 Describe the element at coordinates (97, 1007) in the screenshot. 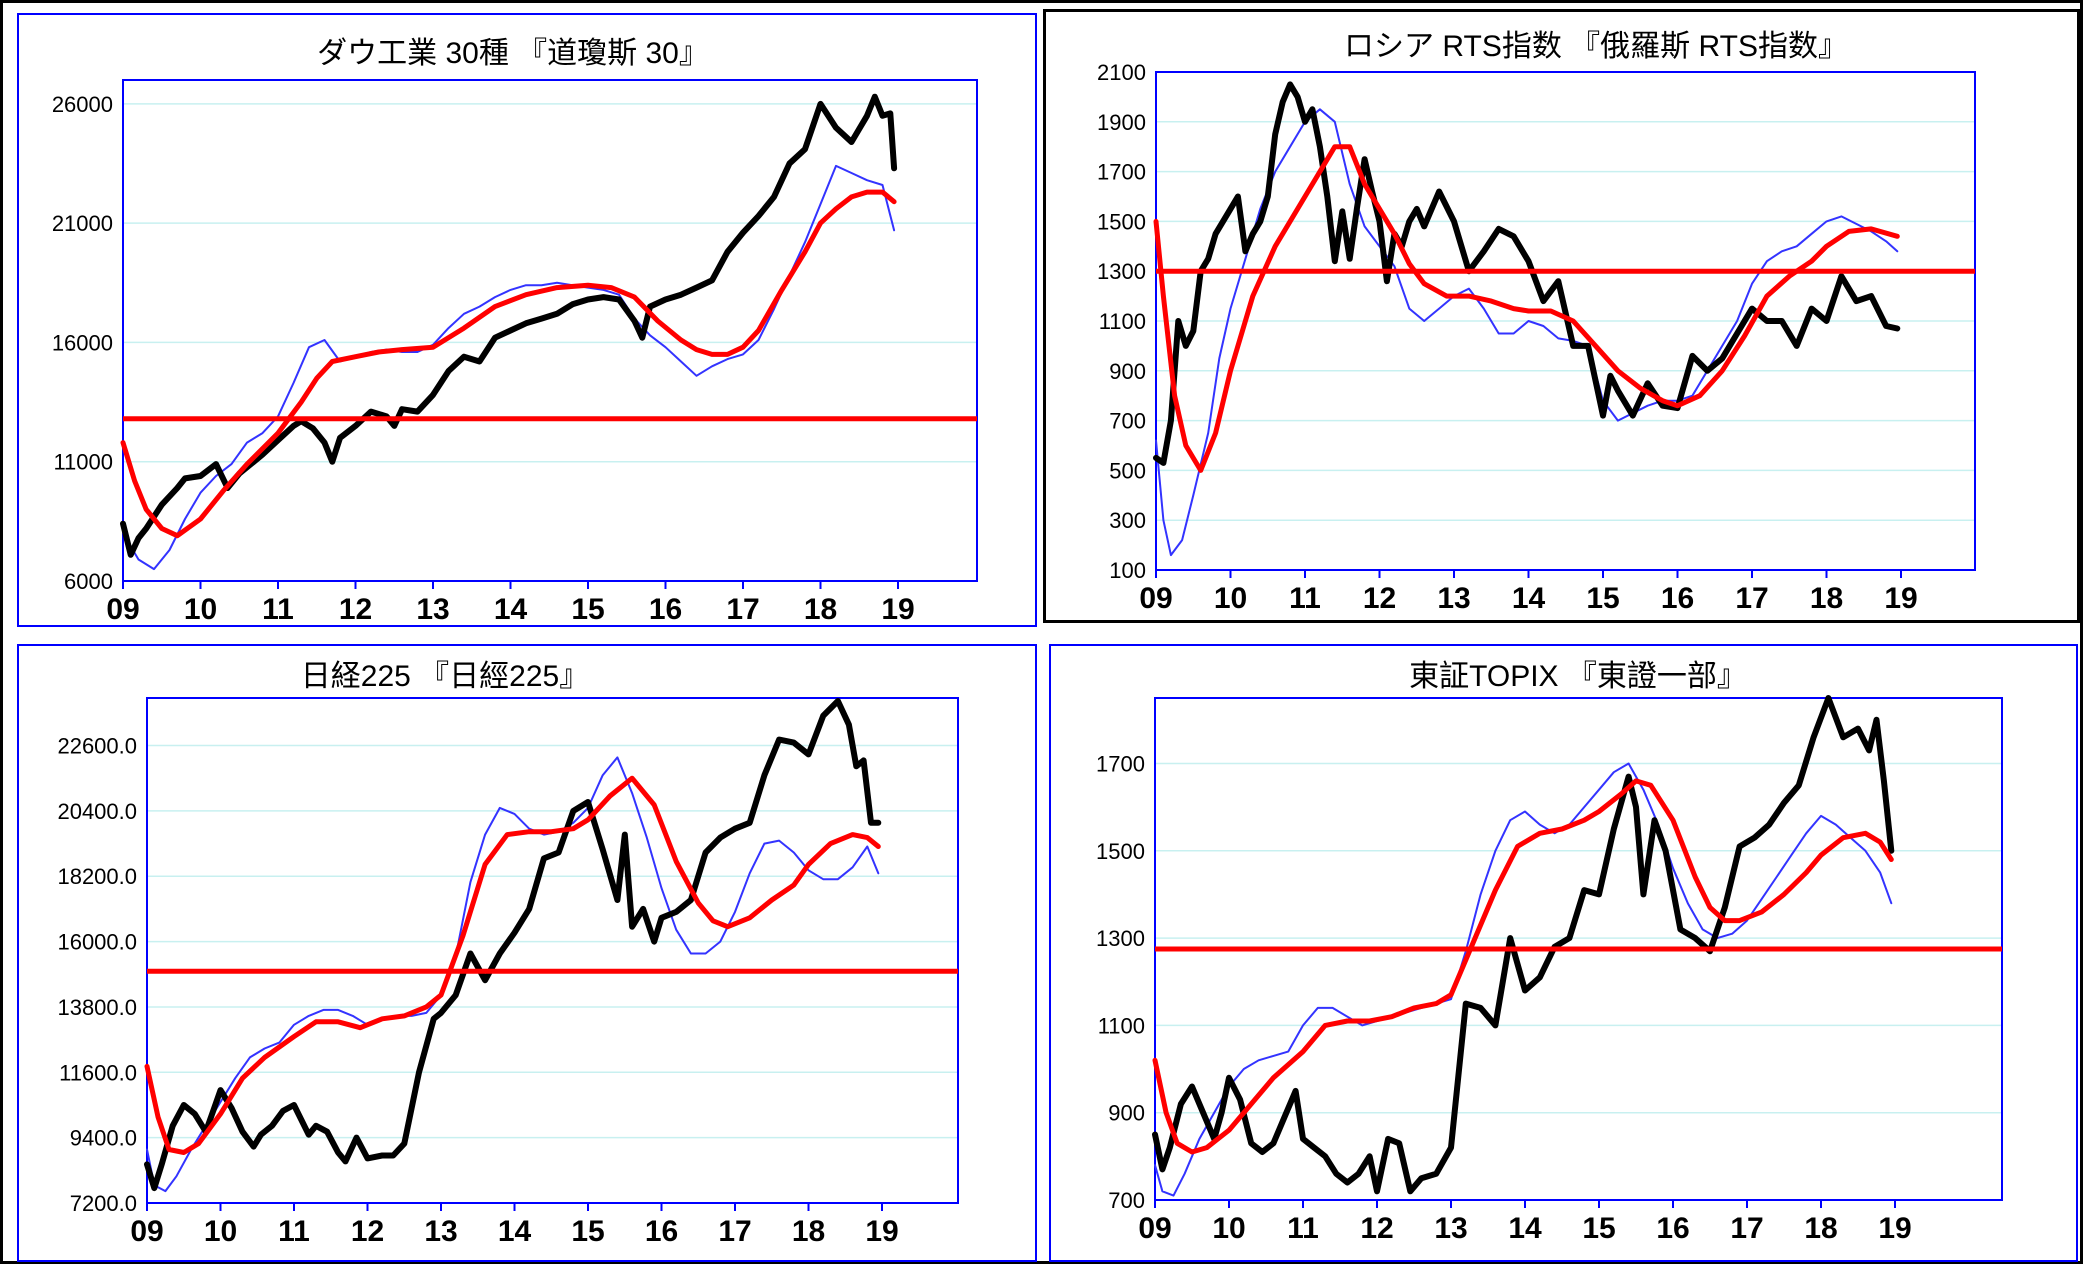

I see `nikkei-y-tick-label: 13800.0` at that location.